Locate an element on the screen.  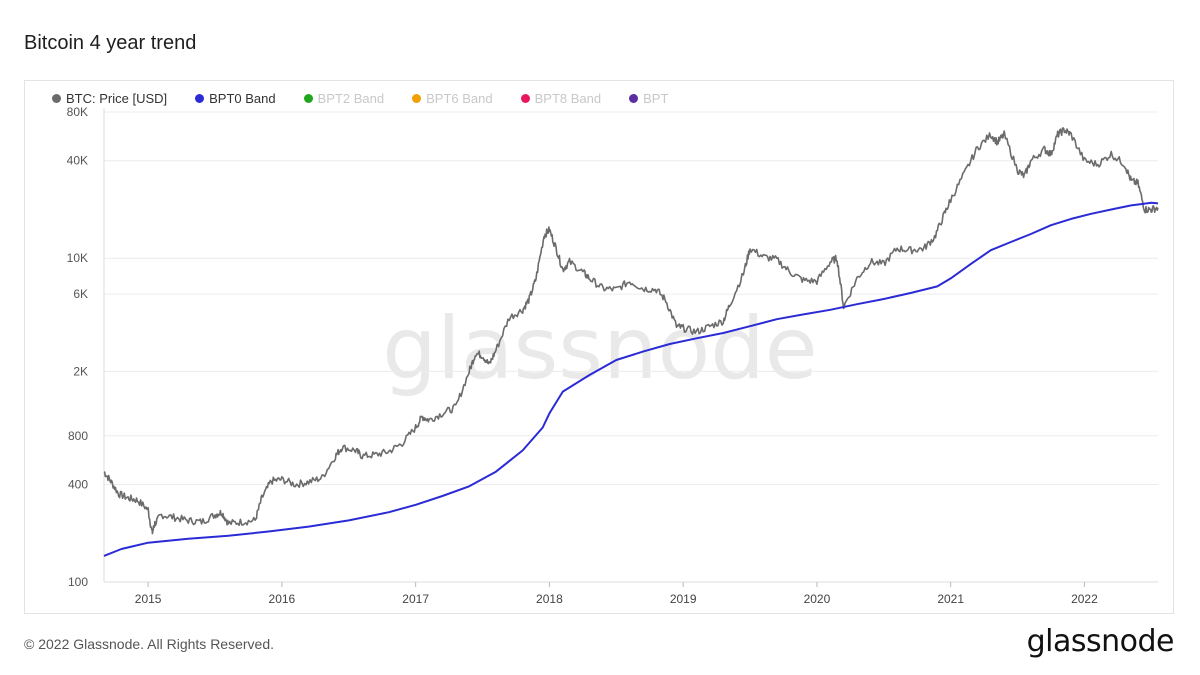
x-tick-label: 2015 is located at coordinates (148, 599).